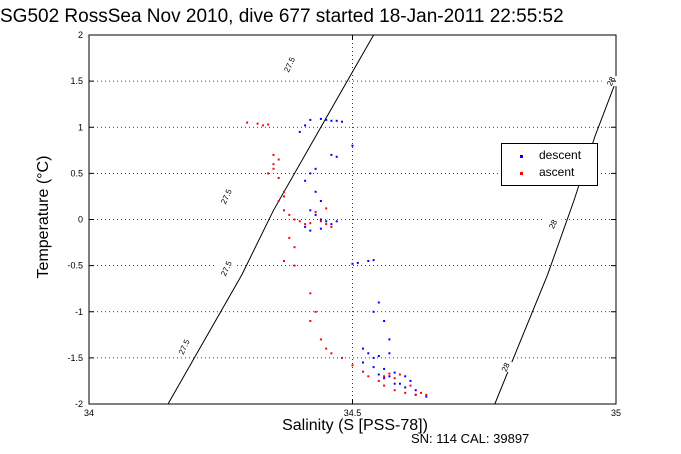 Image resolution: width=681 pixels, height=454 pixels. I want to click on chart-legend: descent ascent, so click(549, 164).